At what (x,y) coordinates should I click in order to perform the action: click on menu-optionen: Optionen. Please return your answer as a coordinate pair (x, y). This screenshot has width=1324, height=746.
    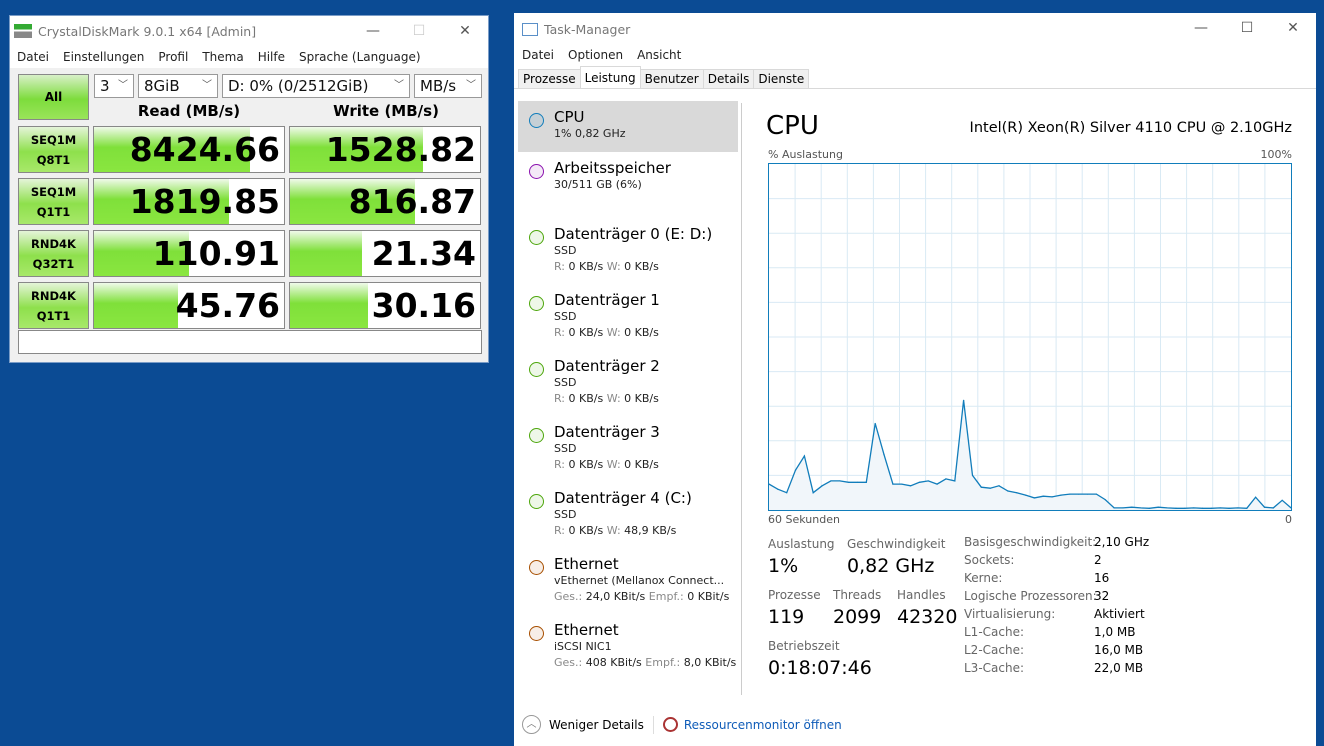
    Looking at the image, I should click on (596, 55).